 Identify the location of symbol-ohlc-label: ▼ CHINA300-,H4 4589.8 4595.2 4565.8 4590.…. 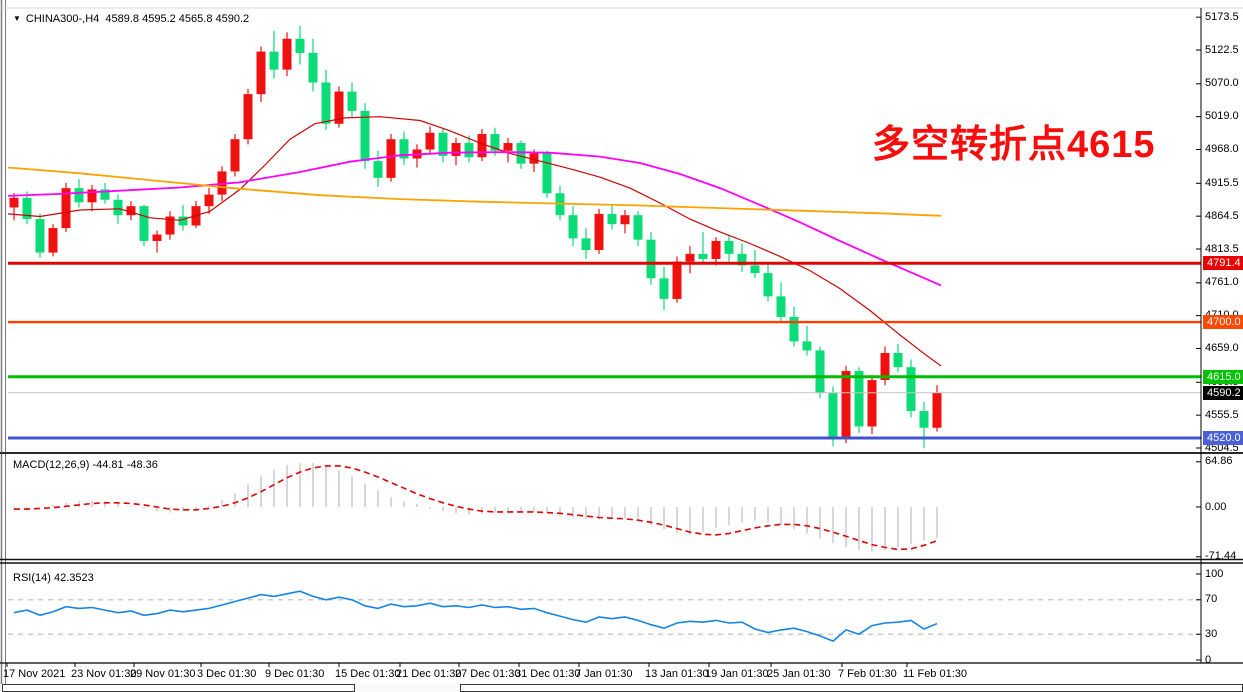
(131, 19).